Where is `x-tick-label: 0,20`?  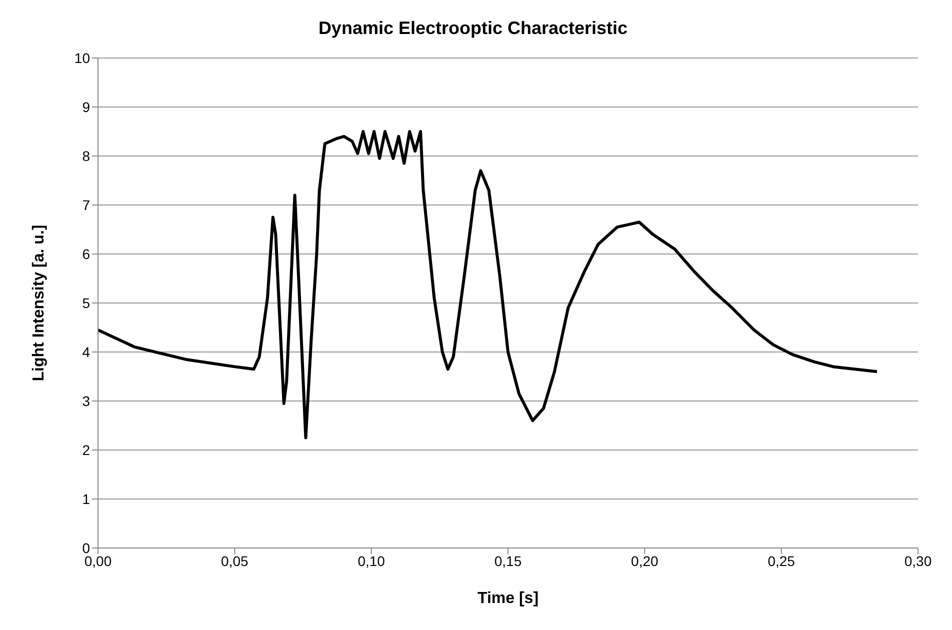
x-tick-label: 0,20 is located at coordinates (645, 560).